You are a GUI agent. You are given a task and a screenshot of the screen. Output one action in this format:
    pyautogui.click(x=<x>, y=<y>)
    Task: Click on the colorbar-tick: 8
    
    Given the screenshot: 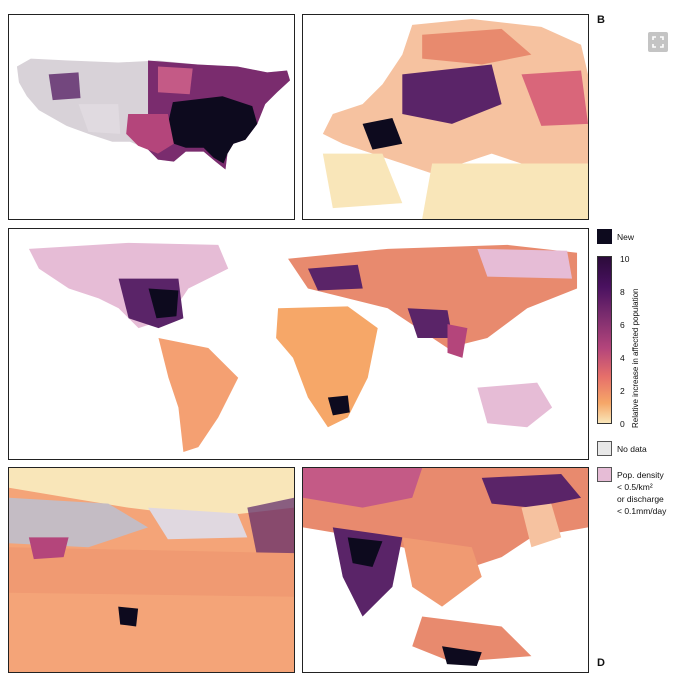 What is the action you would take?
    pyautogui.click(x=622, y=292)
    